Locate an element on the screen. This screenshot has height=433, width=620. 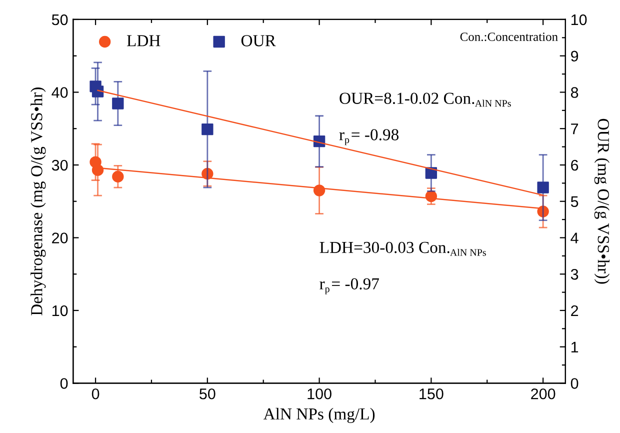
y2-axis-title: OUR (mg O/(g VSS•hr)) is located at coordinates (602, 201).